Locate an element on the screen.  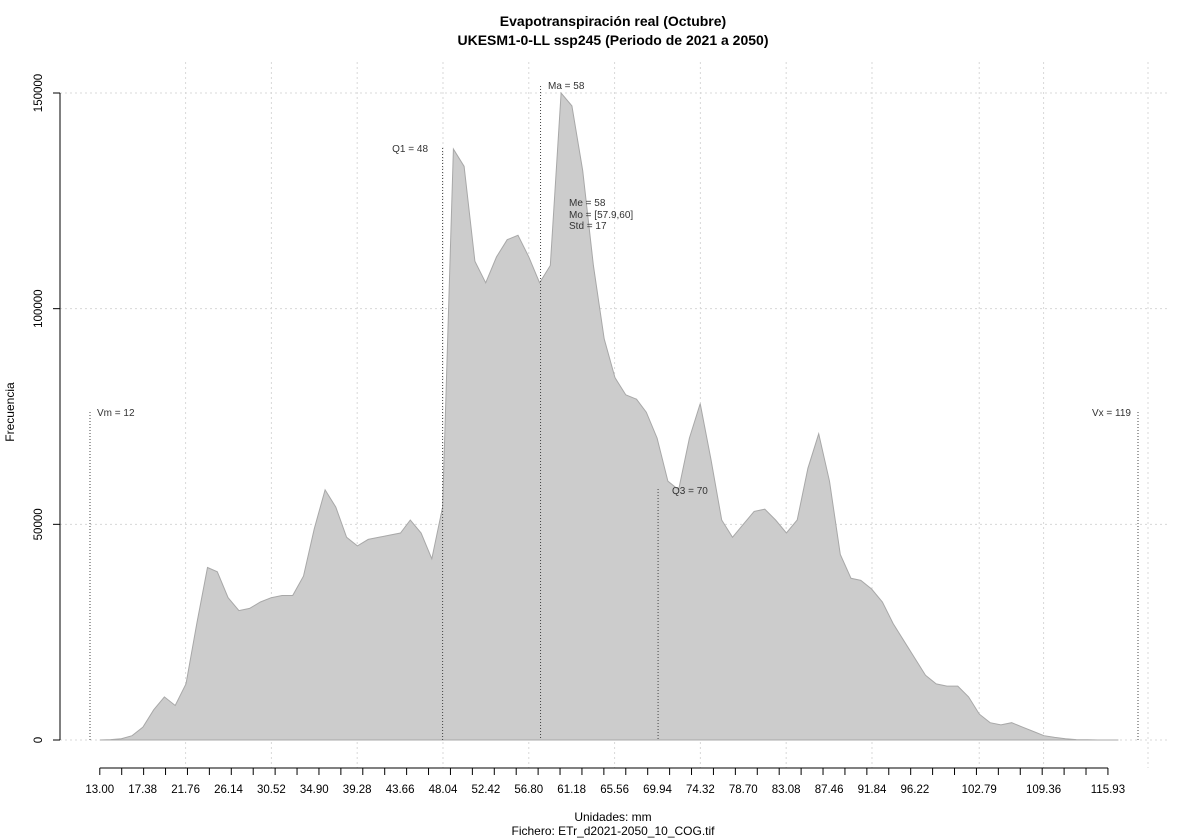
x-tick-label: 43.66 is located at coordinates (400, 790).